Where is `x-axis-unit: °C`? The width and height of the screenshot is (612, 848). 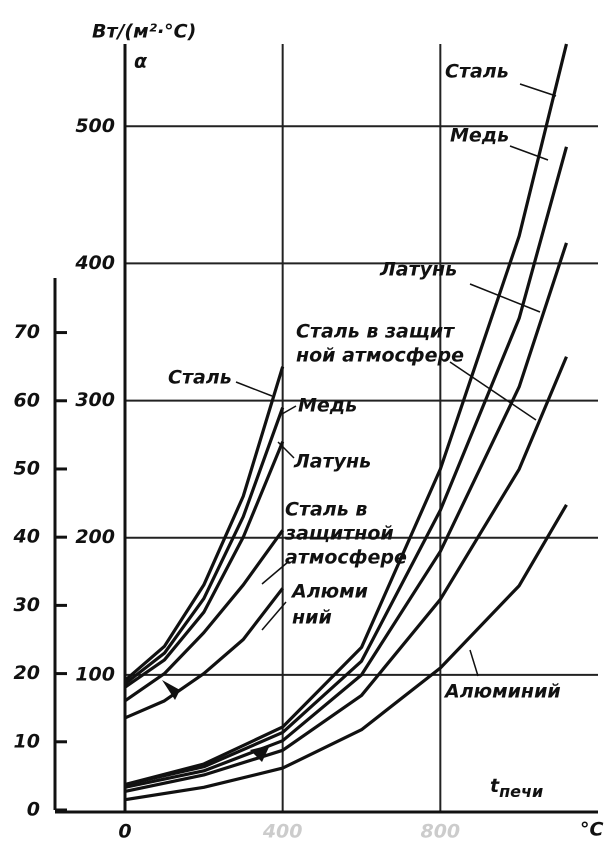 x-axis-unit: °C is located at coordinates (592, 830).